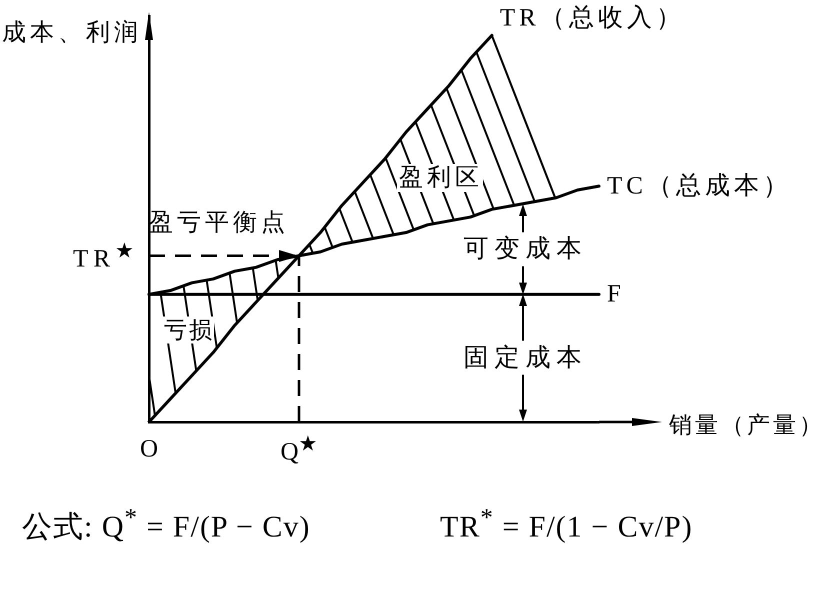  Describe the element at coordinates (219, 223) in the screenshot. I see `annotation: 盈亏平衡点` at that location.